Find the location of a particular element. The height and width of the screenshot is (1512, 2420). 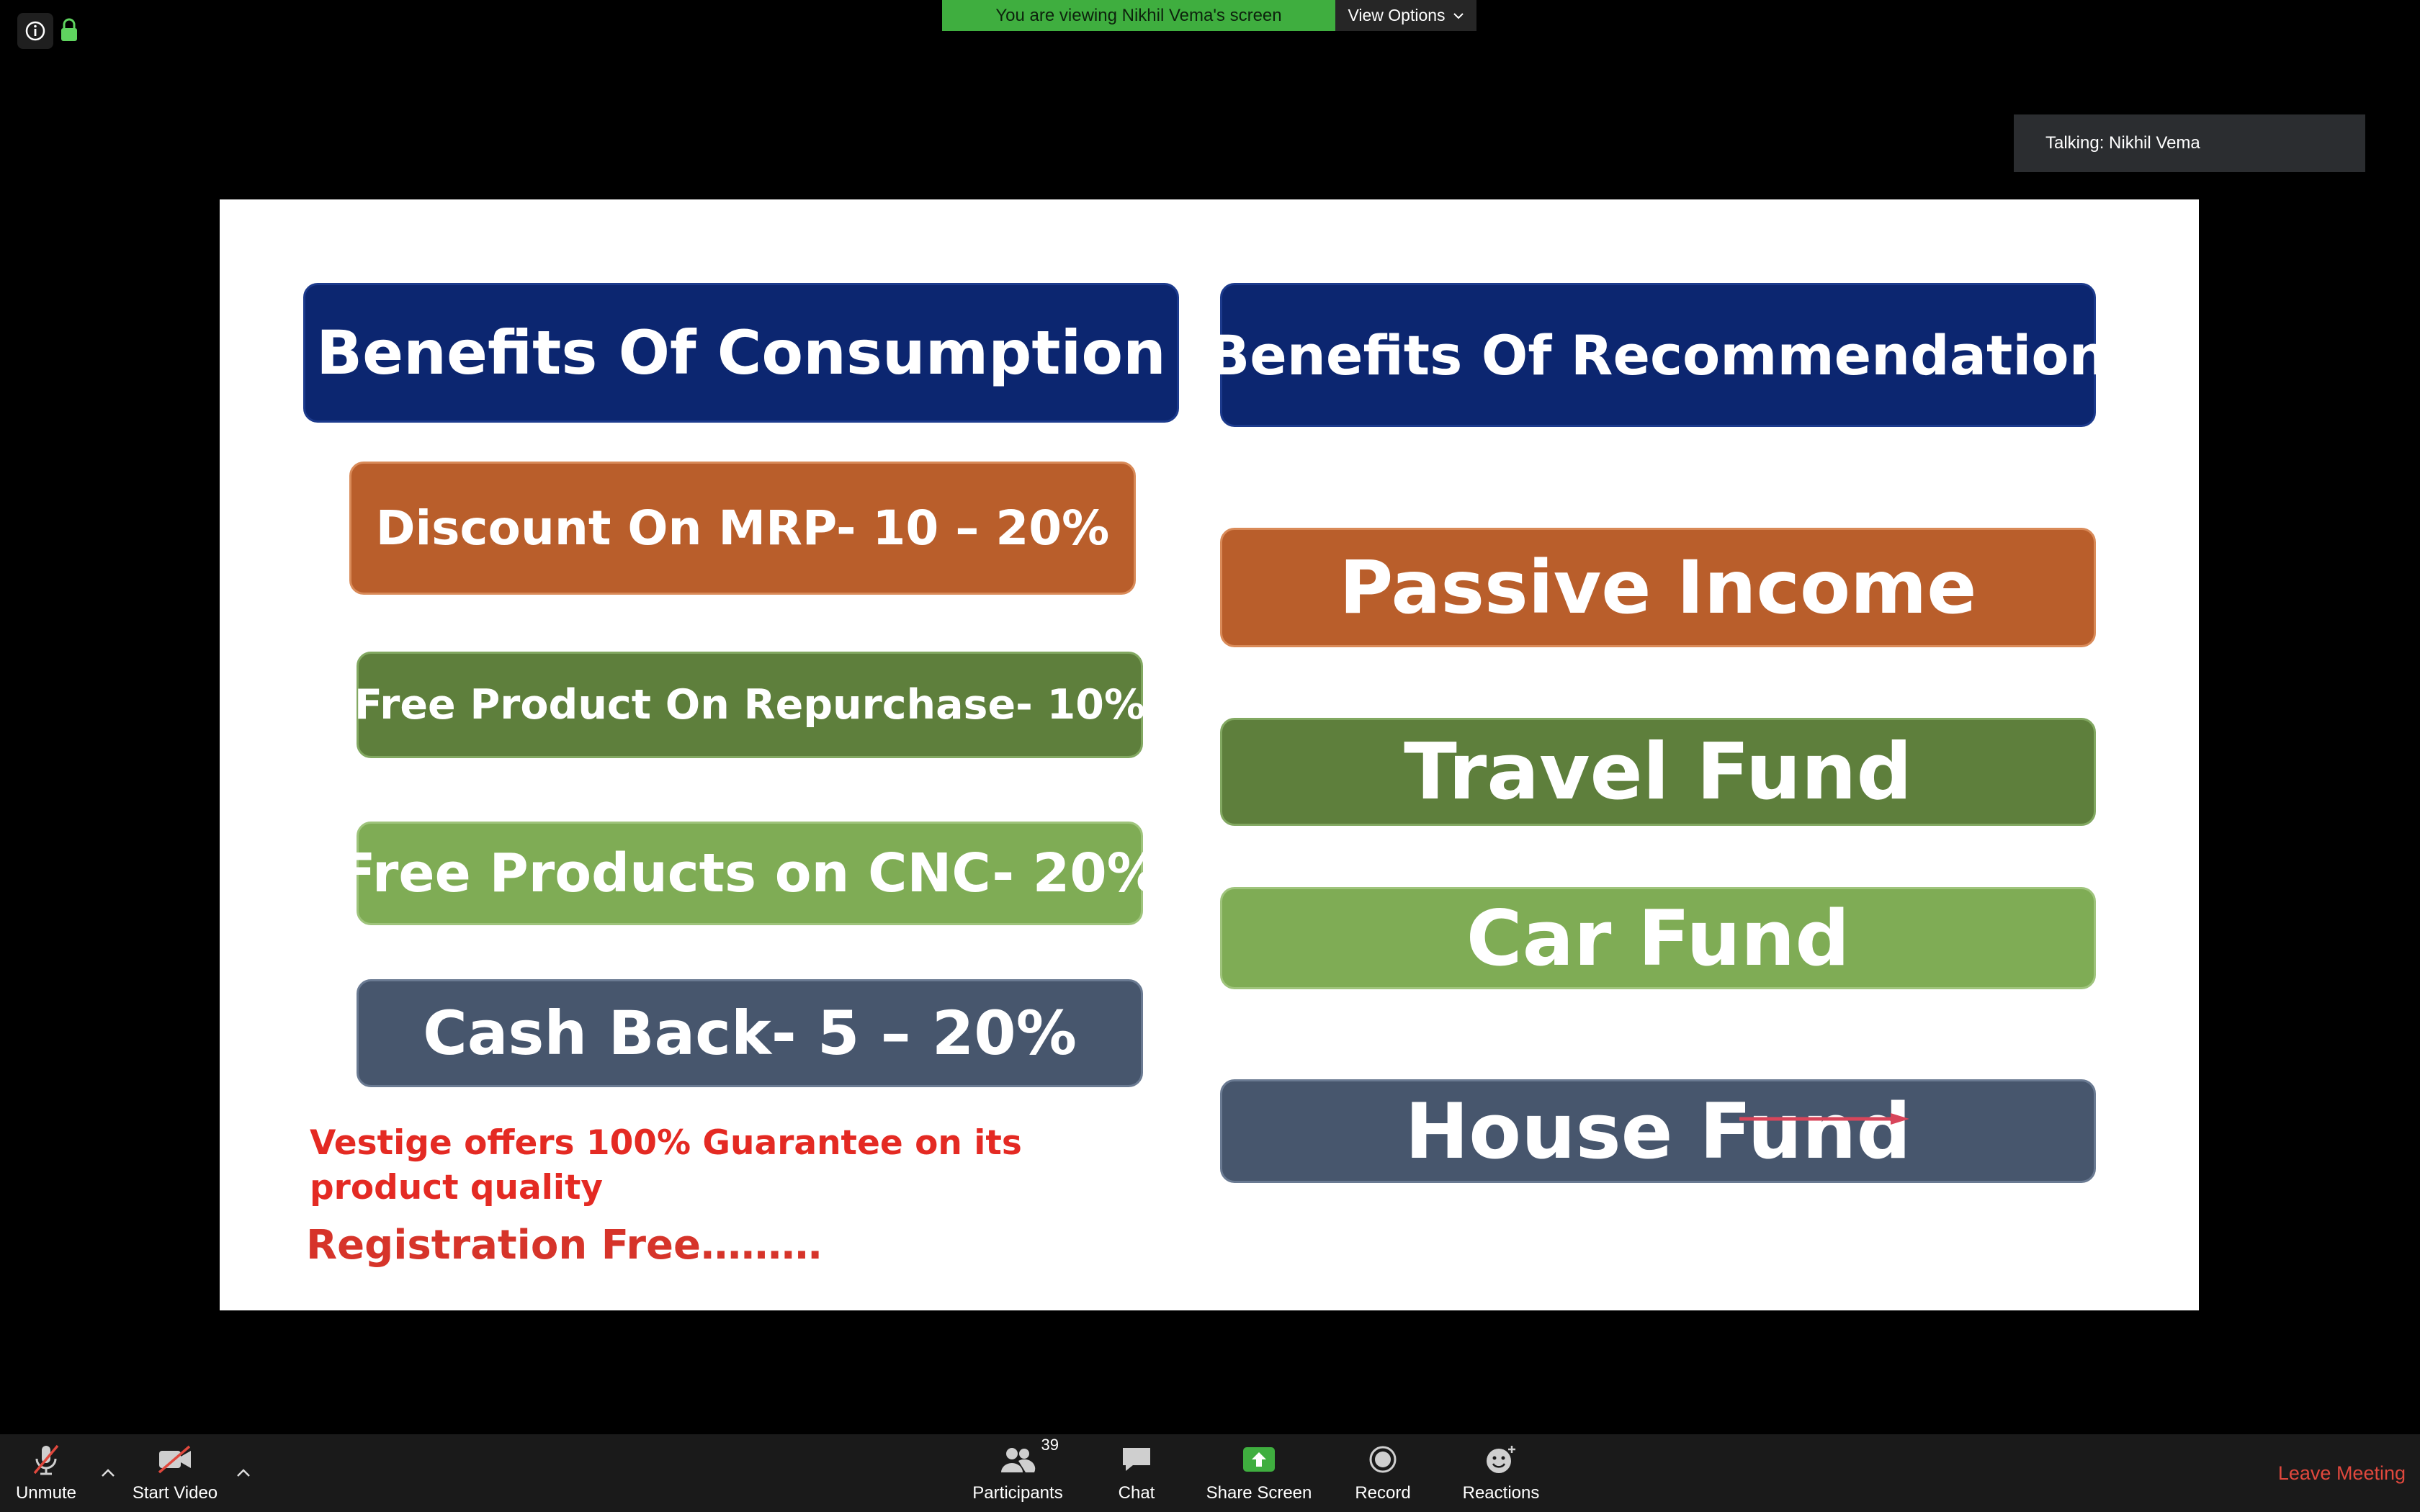

reactions-label: Reactions is located at coordinates (1501, 1493).